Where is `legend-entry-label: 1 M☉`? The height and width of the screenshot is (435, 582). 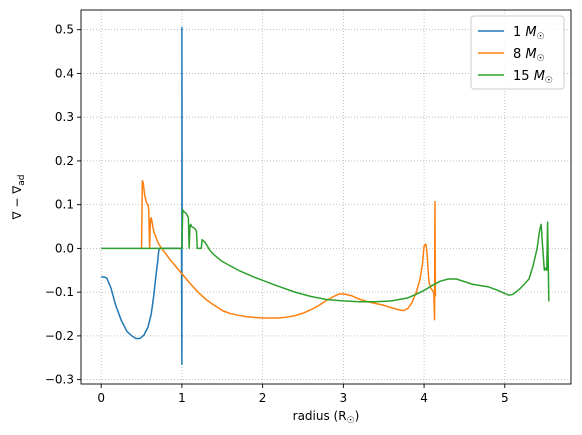 legend-entry-label: 1 M☉ is located at coordinates (529, 33).